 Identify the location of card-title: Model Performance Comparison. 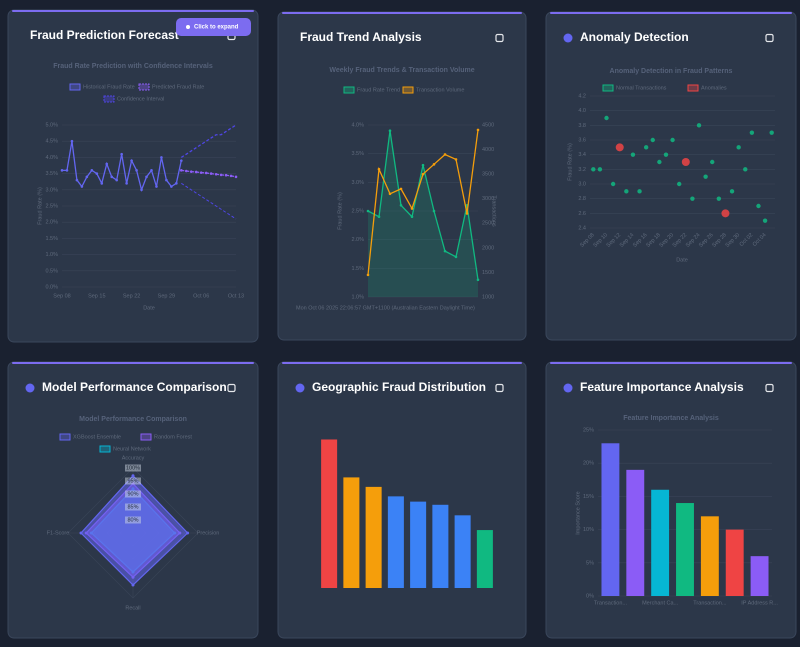
(134, 387).